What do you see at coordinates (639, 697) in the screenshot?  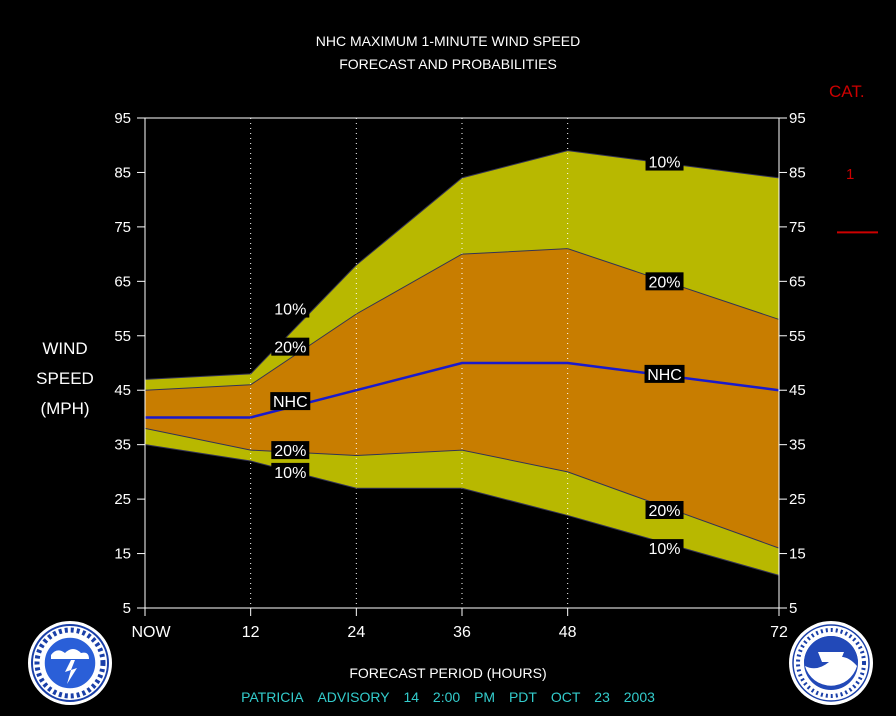 I see `advisory-year: 2003` at bounding box center [639, 697].